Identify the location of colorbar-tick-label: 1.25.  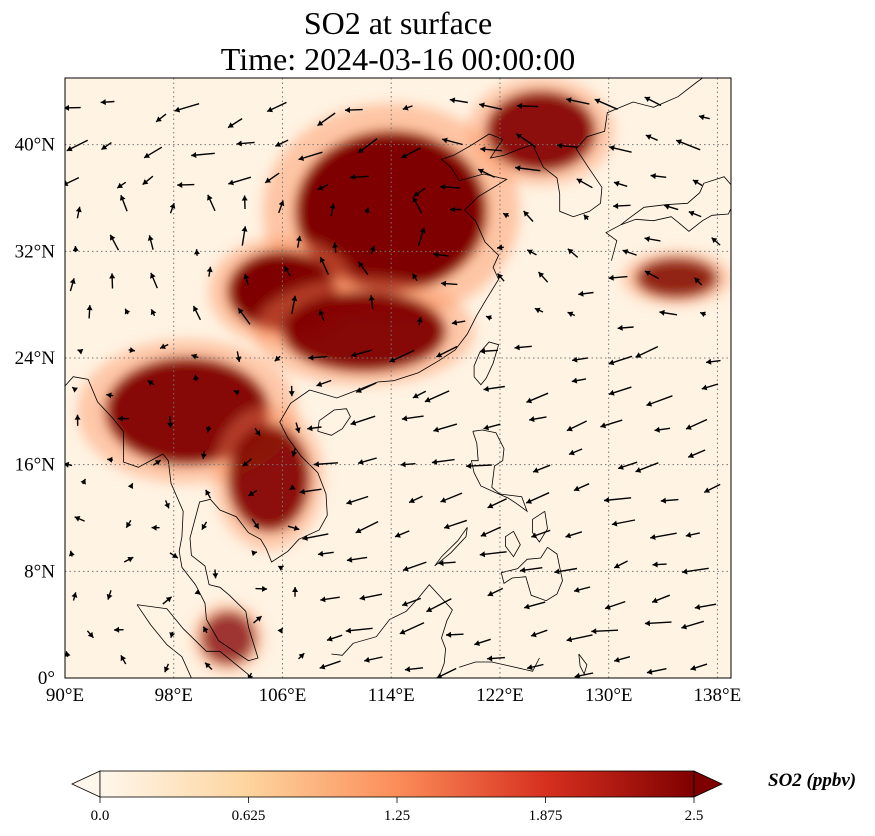
(397, 816).